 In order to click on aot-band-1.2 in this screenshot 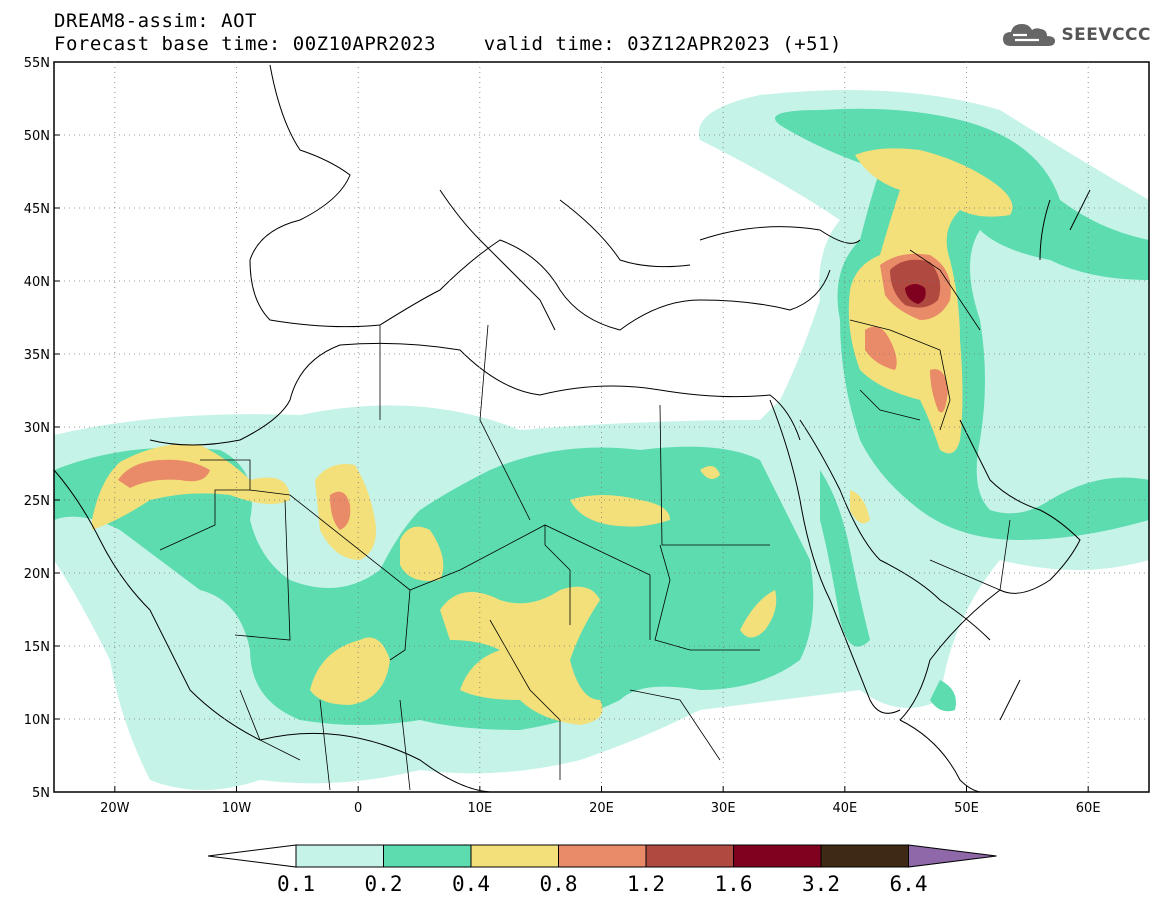, I will do `click(915, 283)`.